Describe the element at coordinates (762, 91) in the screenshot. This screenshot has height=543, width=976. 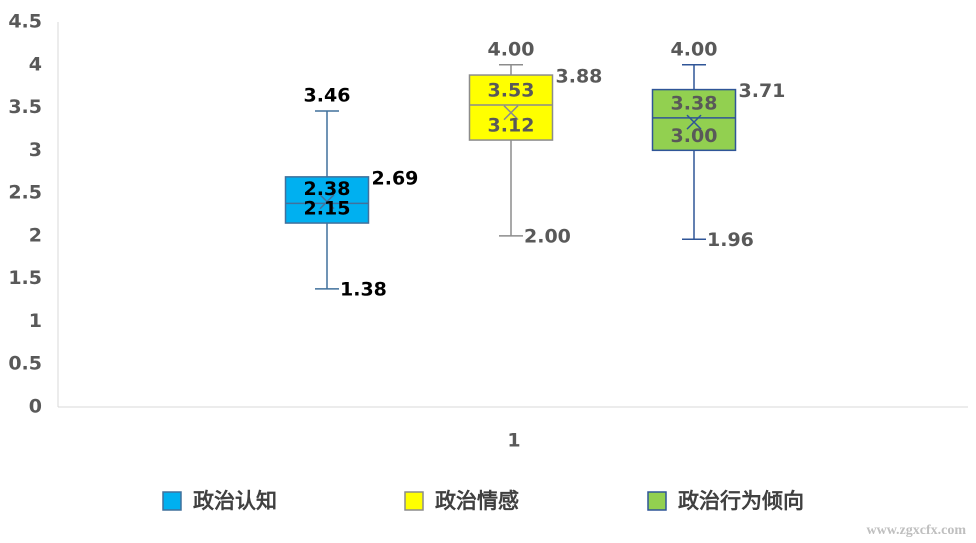
I see `data-label: 3.71` at that location.